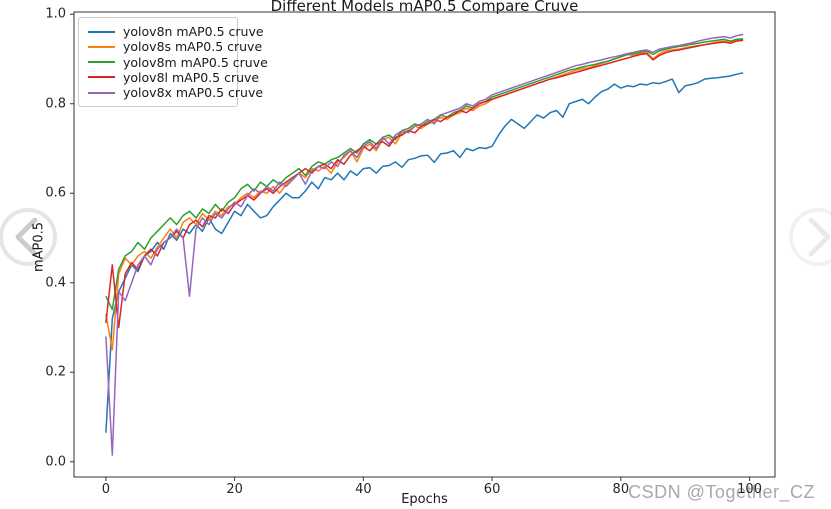 The image size is (831, 509). What do you see at coordinates (193, 31) in the screenshot?
I see `legend-label: yolov8n mAP0.5 cruve` at bounding box center [193, 31].